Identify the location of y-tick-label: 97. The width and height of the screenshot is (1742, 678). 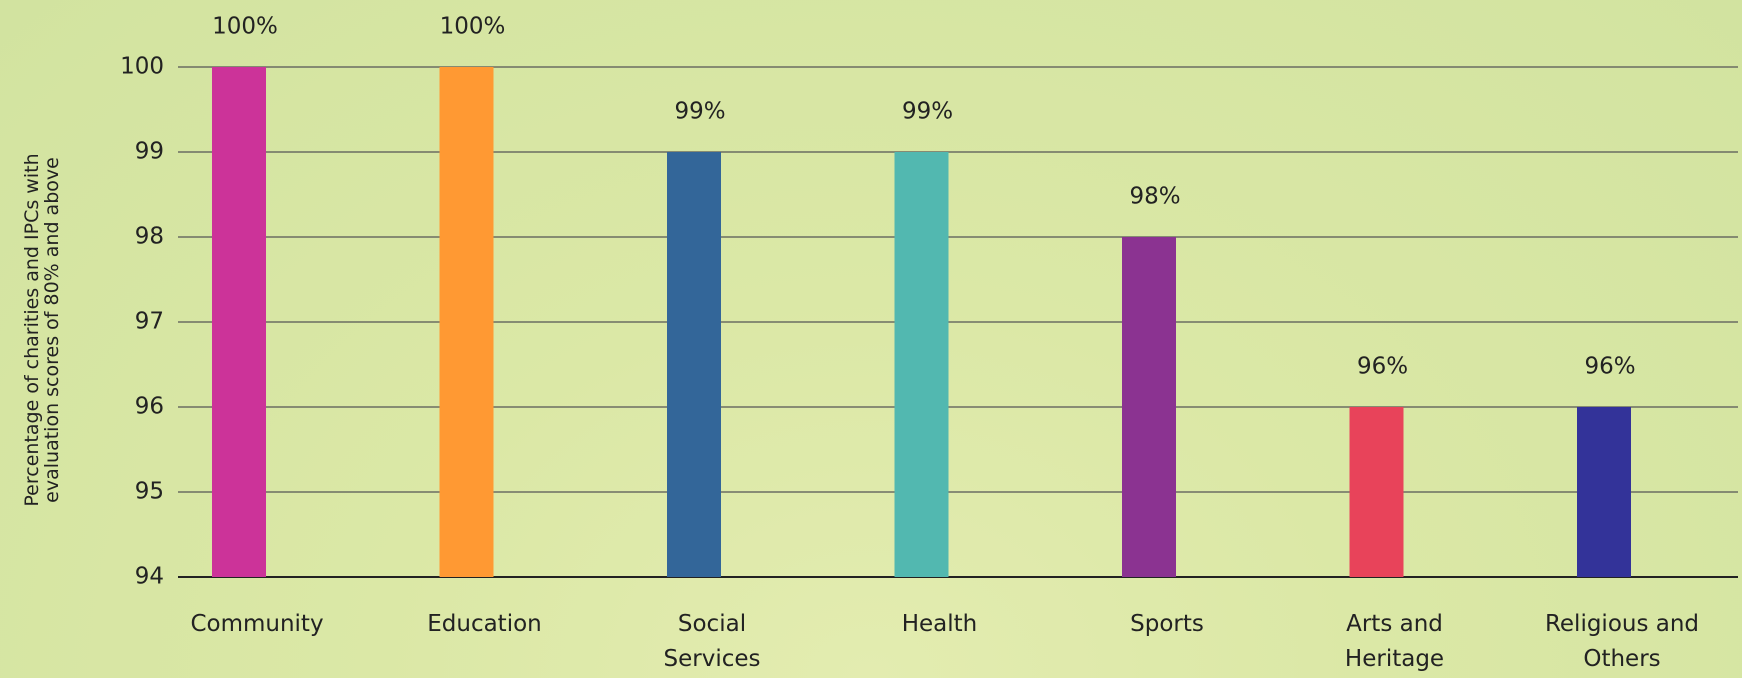
(149, 322).